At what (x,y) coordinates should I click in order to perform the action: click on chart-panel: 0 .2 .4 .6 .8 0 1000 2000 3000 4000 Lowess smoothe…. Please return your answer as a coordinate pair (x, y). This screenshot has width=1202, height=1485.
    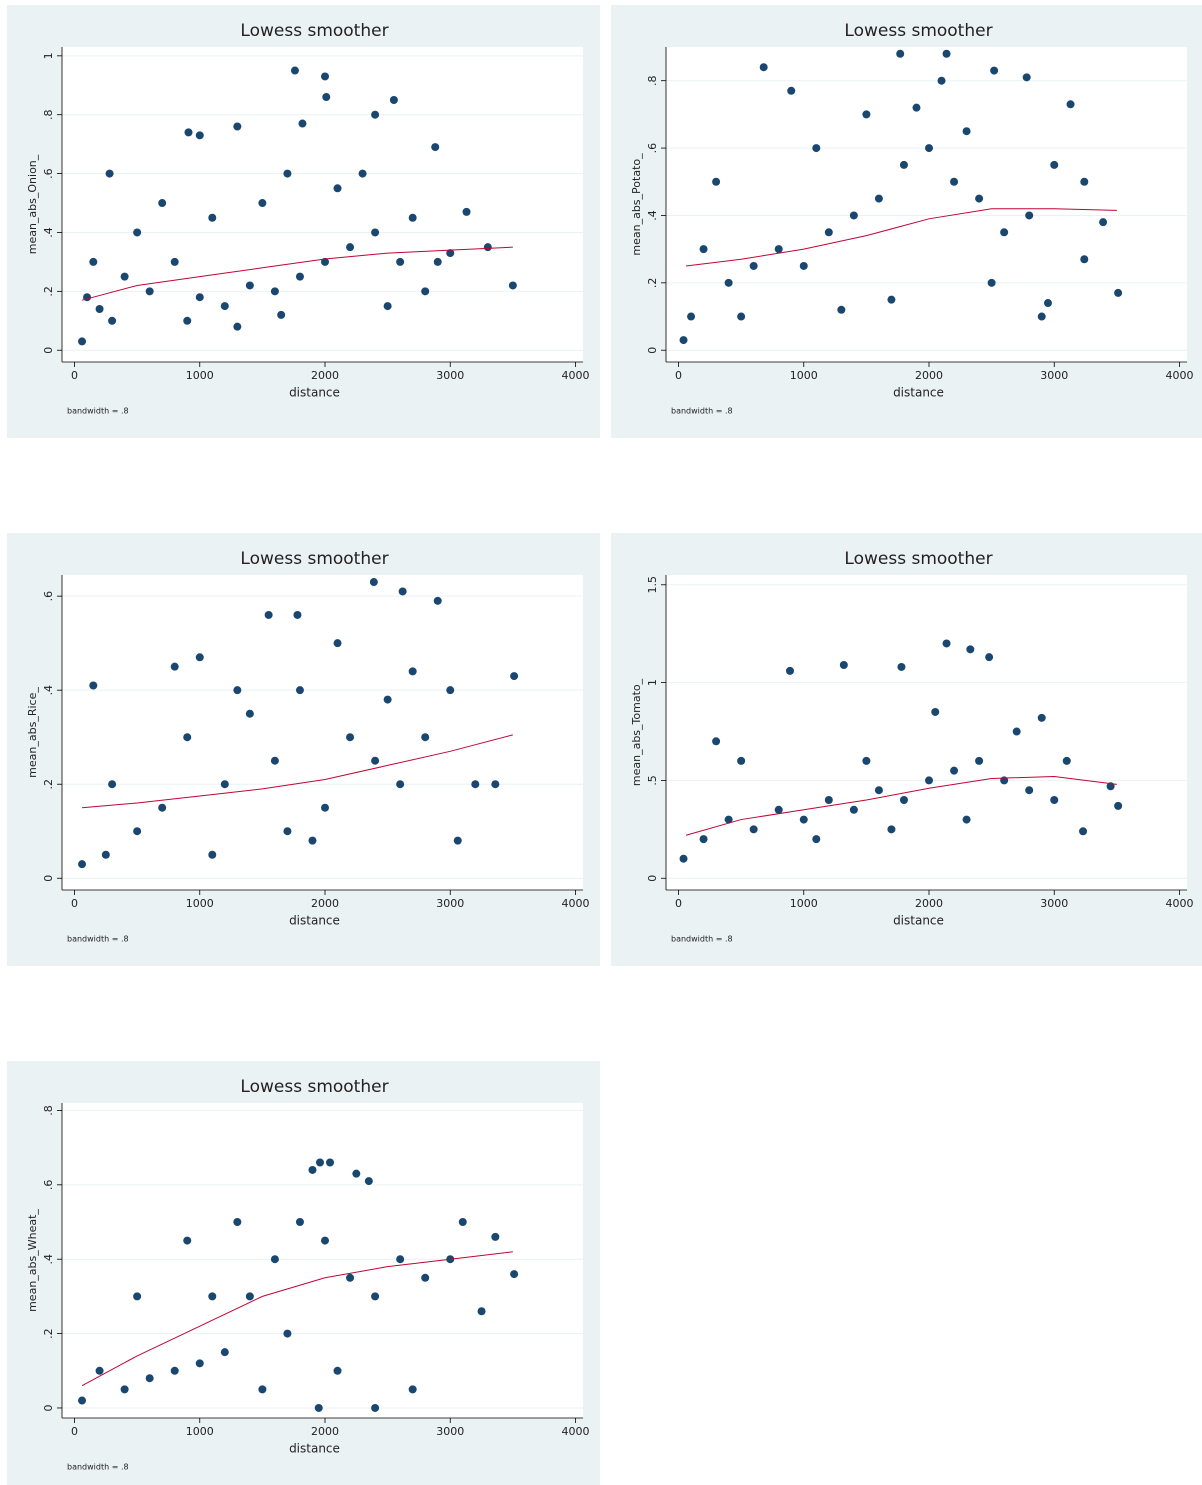
    Looking at the image, I should click on (303, 1273).